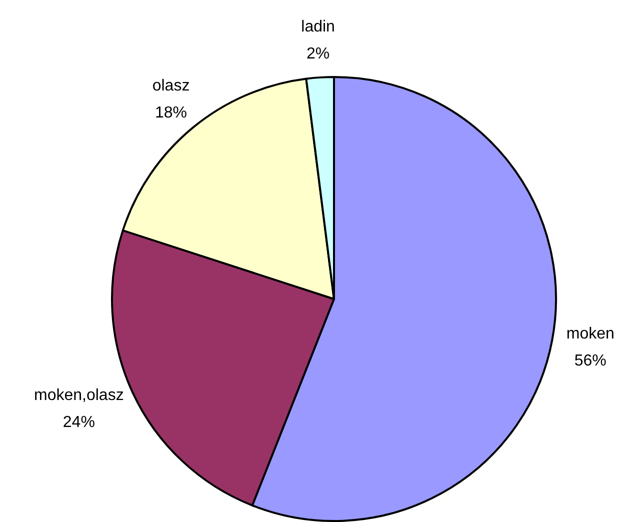 This screenshot has height=522, width=634. What do you see at coordinates (79, 395) in the screenshot?
I see `slice-label: moken,olasz` at bounding box center [79, 395].